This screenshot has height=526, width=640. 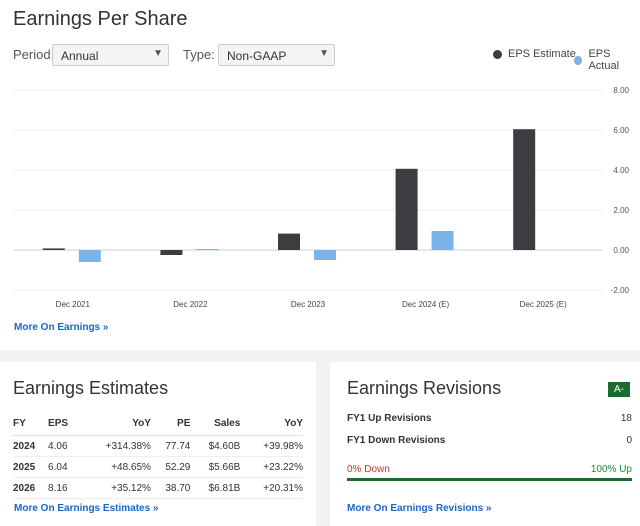 What do you see at coordinates (115, 425) in the screenshot?
I see `col-eps-yoy: YoY` at bounding box center [115, 425].